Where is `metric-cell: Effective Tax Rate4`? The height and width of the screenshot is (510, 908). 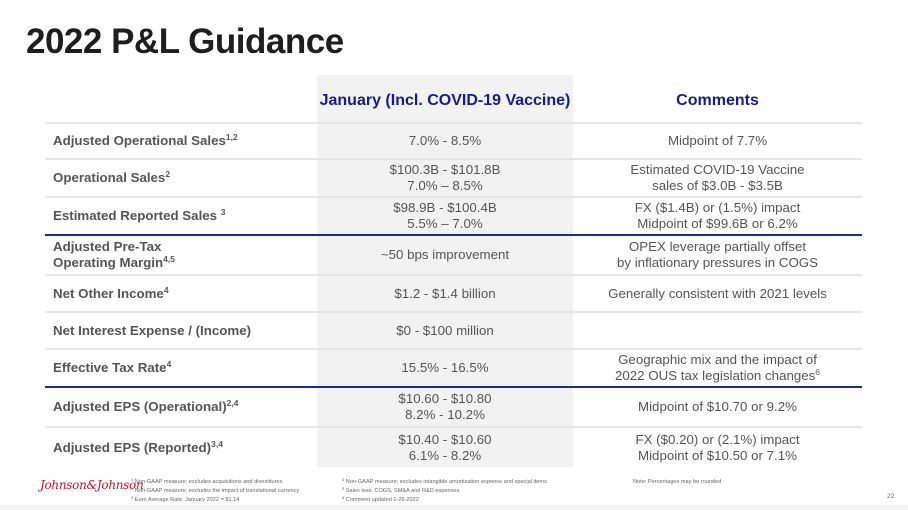
metric-cell: Effective Tax Rate4 is located at coordinates (181, 368).